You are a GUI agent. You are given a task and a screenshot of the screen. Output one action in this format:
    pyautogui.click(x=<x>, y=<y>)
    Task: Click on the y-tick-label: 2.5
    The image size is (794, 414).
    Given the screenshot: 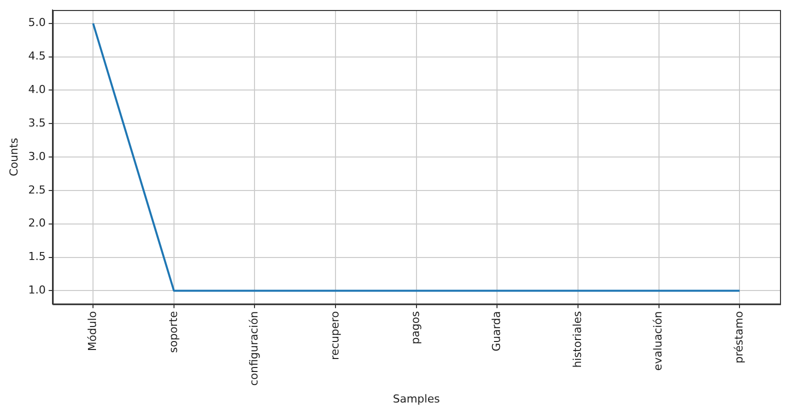 What is the action you would take?
    pyautogui.click(x=37, y=189)
    